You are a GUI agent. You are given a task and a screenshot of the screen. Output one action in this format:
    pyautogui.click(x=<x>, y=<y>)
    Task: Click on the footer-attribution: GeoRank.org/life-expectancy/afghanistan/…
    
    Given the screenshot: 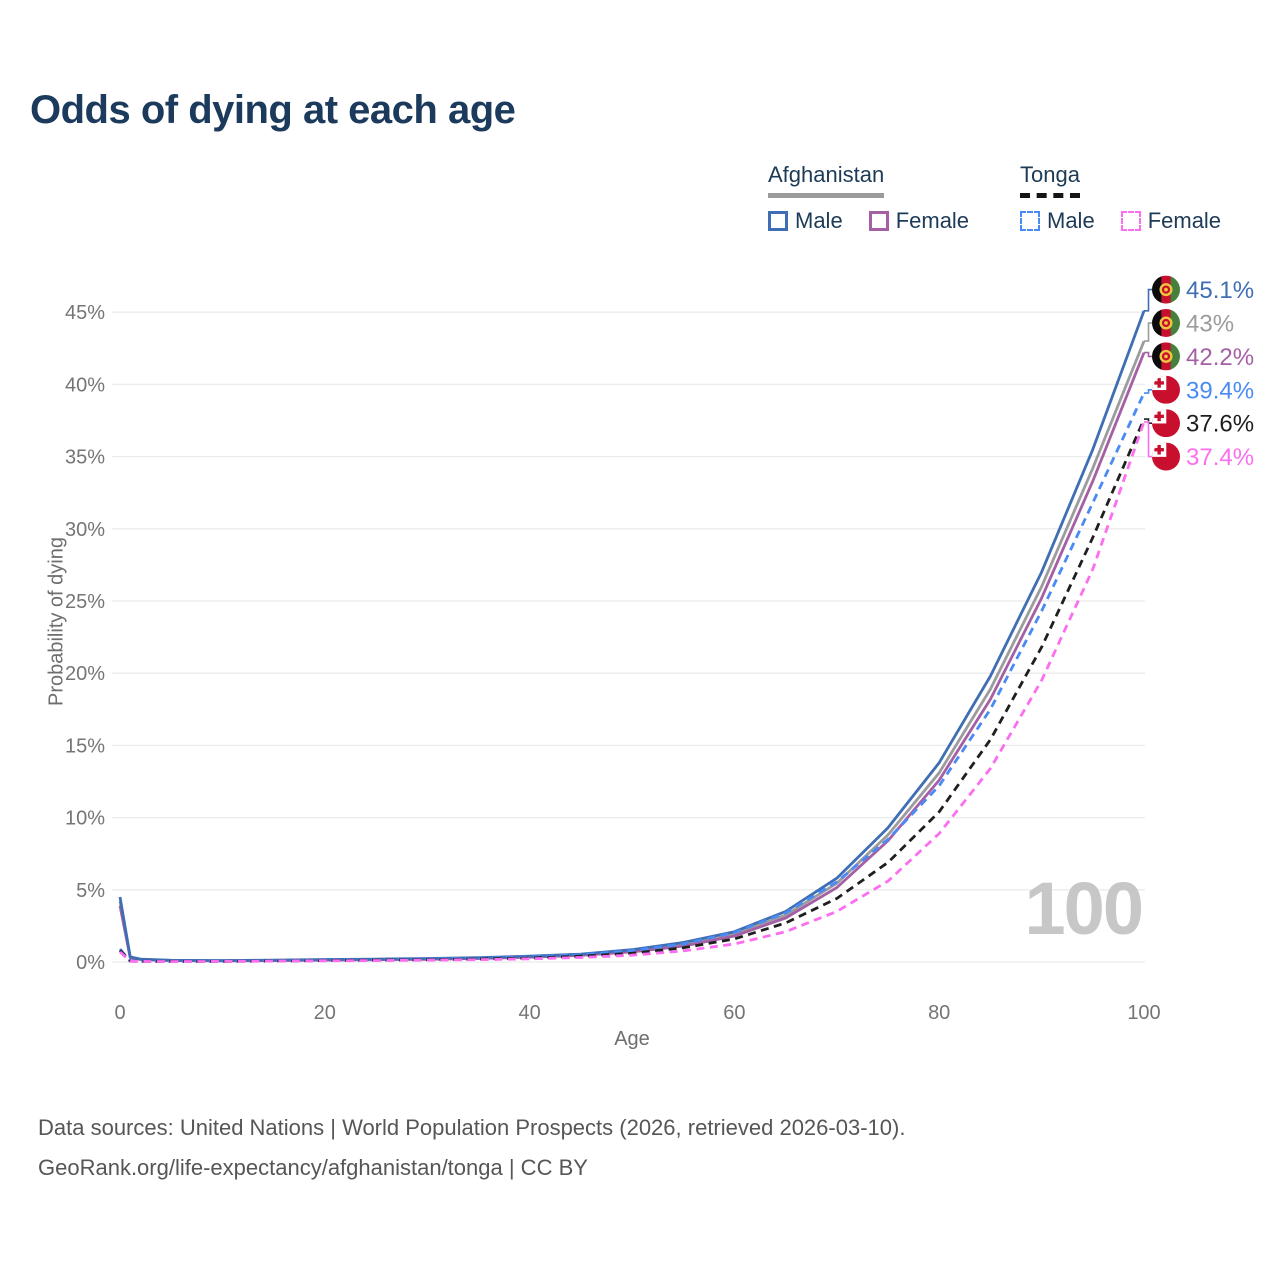 What is the action you would take?
    pyautogui.click(x=313, y=1167)
    